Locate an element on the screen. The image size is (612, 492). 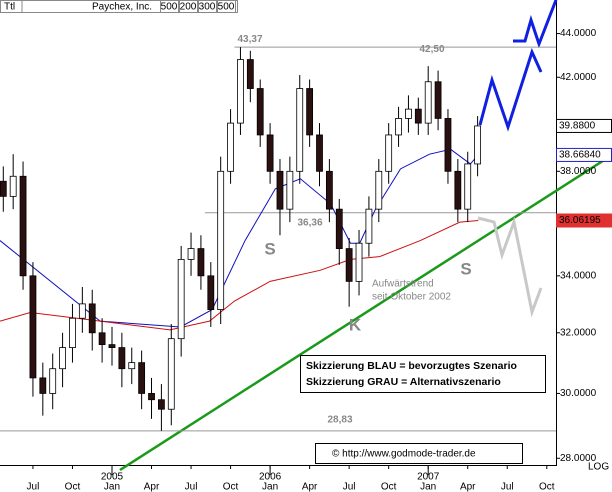
gray-scenario is located at coordinates (510, 267).